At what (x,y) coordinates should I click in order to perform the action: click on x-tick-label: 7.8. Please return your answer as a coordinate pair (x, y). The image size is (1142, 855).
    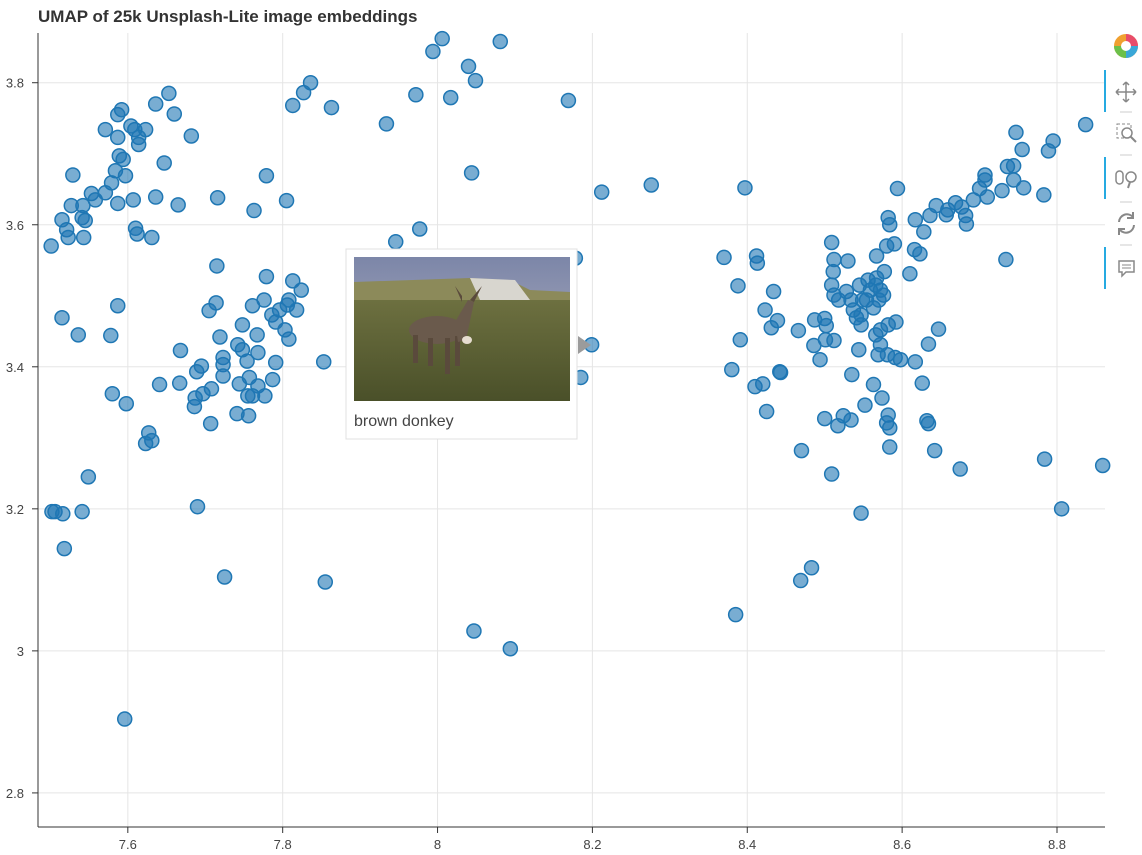
    Looking at the image, I should click on (283, 844).